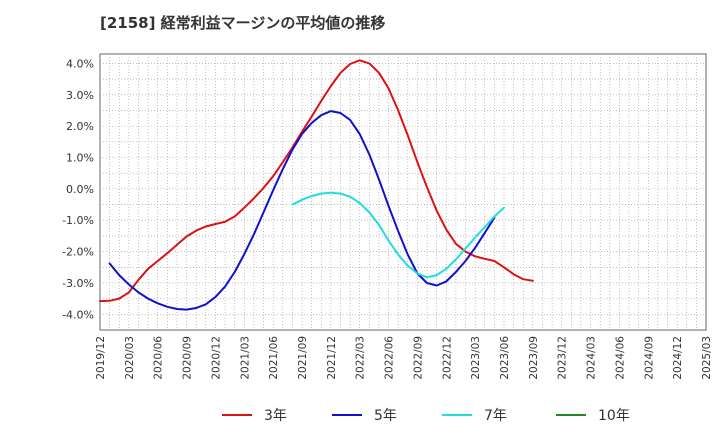 This screenshot has width=720, height=440. I want to click on y-tick-label: -1.0%, so click(78, 220).